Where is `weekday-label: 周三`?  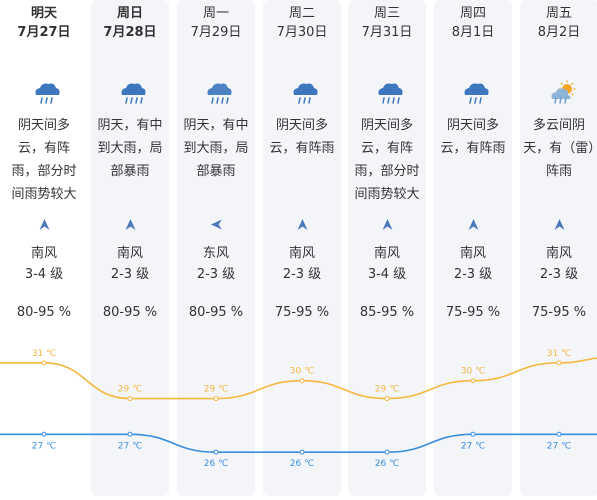 weekday-label: 周三 is located at coordinates (386, 13).